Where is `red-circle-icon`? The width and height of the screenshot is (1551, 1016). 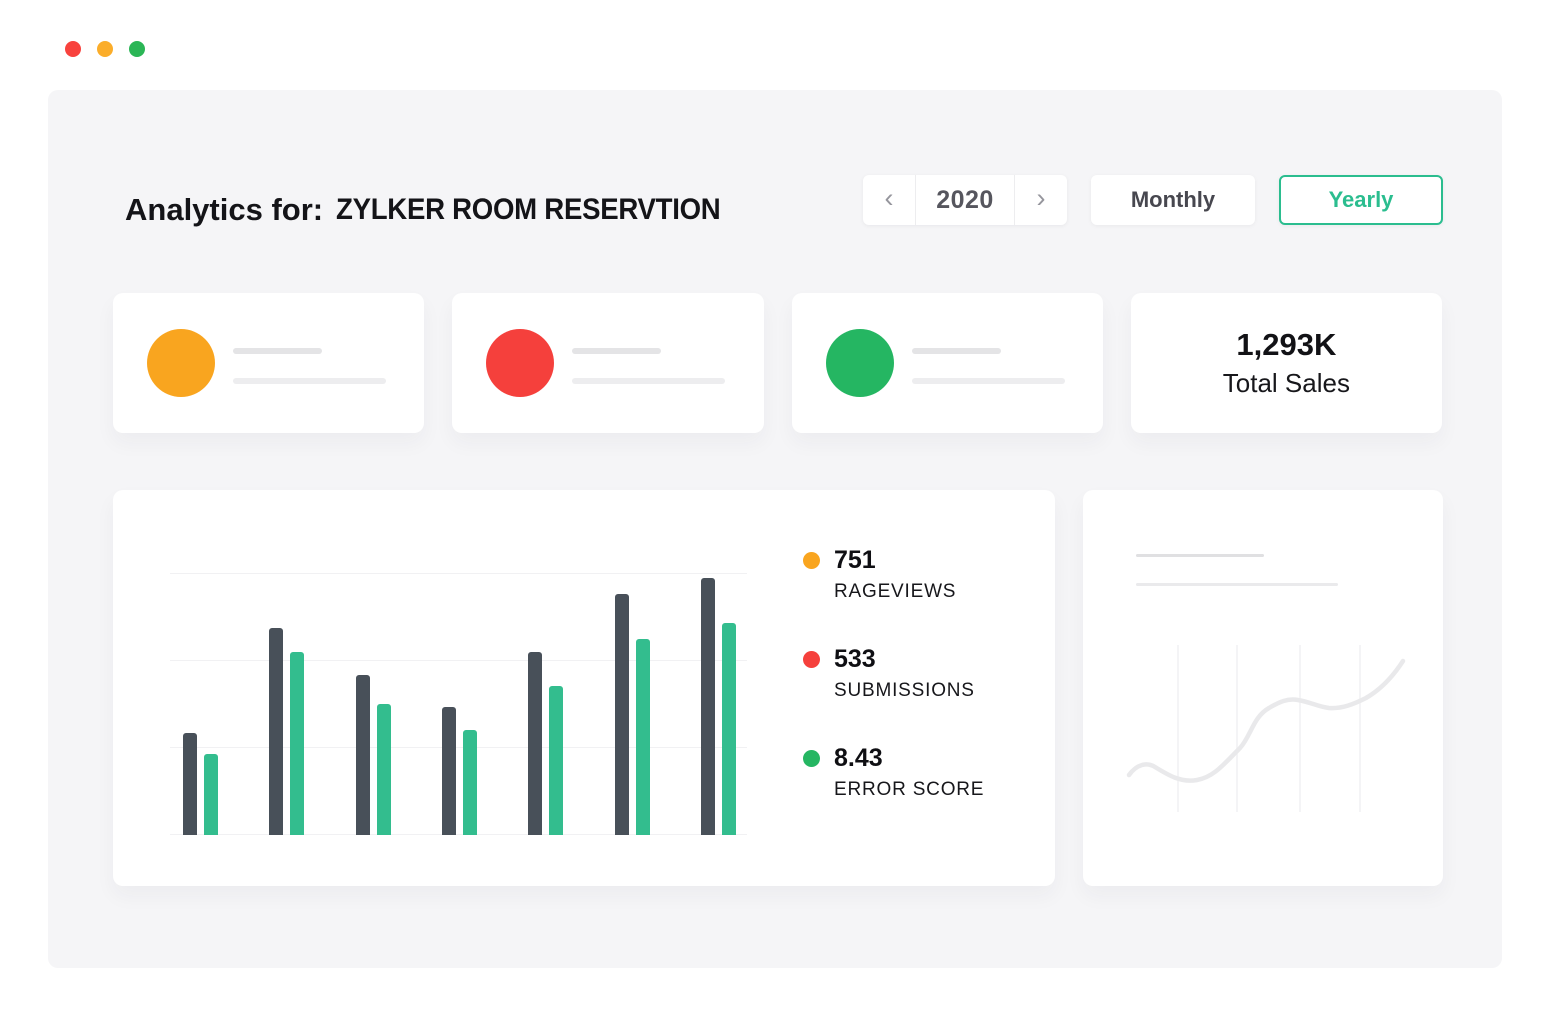
red-circle-icon is located at coordinates (520, 363).